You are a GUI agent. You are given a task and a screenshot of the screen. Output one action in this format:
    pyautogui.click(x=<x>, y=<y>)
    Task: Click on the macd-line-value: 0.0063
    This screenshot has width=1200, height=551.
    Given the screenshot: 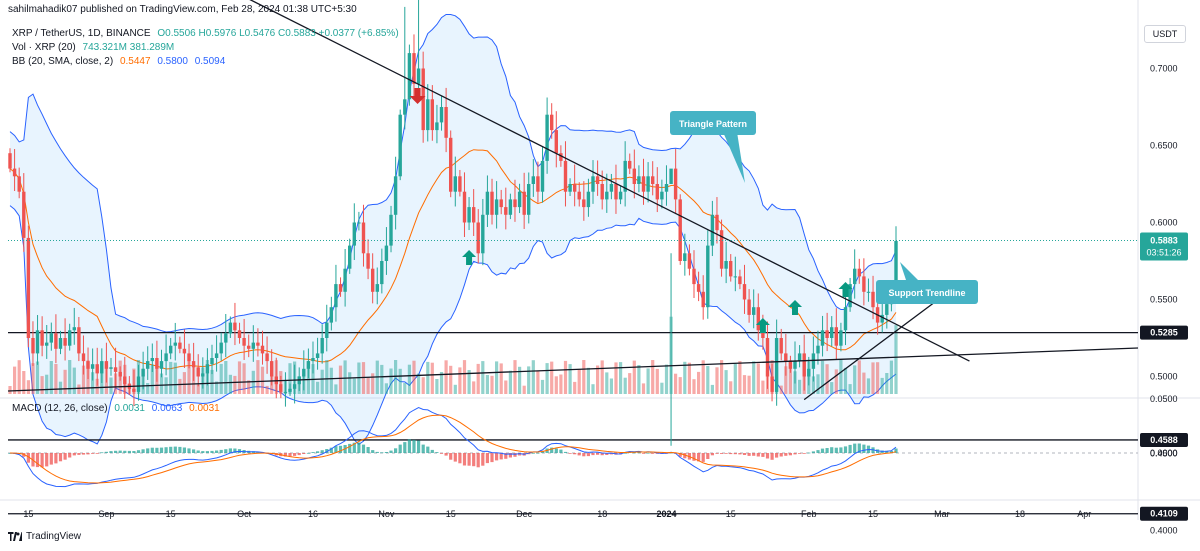 What is the action you would take?
    pyautogui.click(x=167, y=408)
    